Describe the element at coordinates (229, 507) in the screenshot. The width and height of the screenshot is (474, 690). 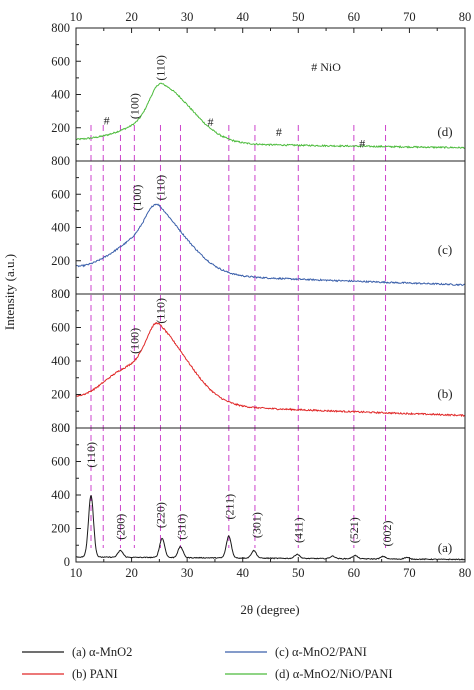
I see `peak-annotation: (211)` at that location.